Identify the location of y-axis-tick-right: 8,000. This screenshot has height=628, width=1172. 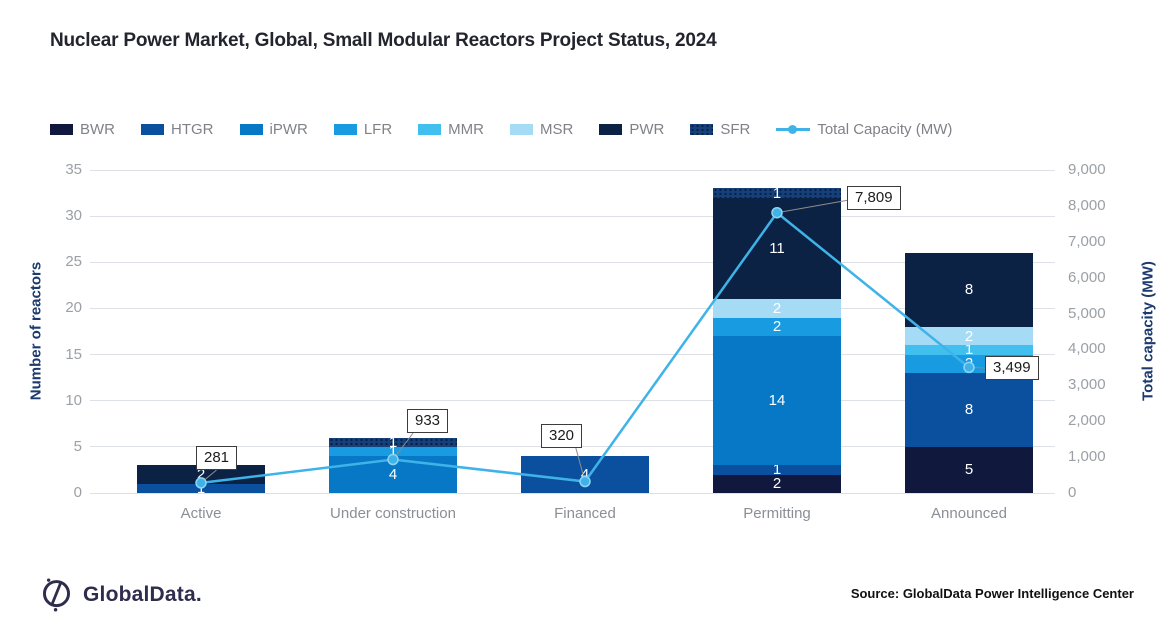
(1087, 205).